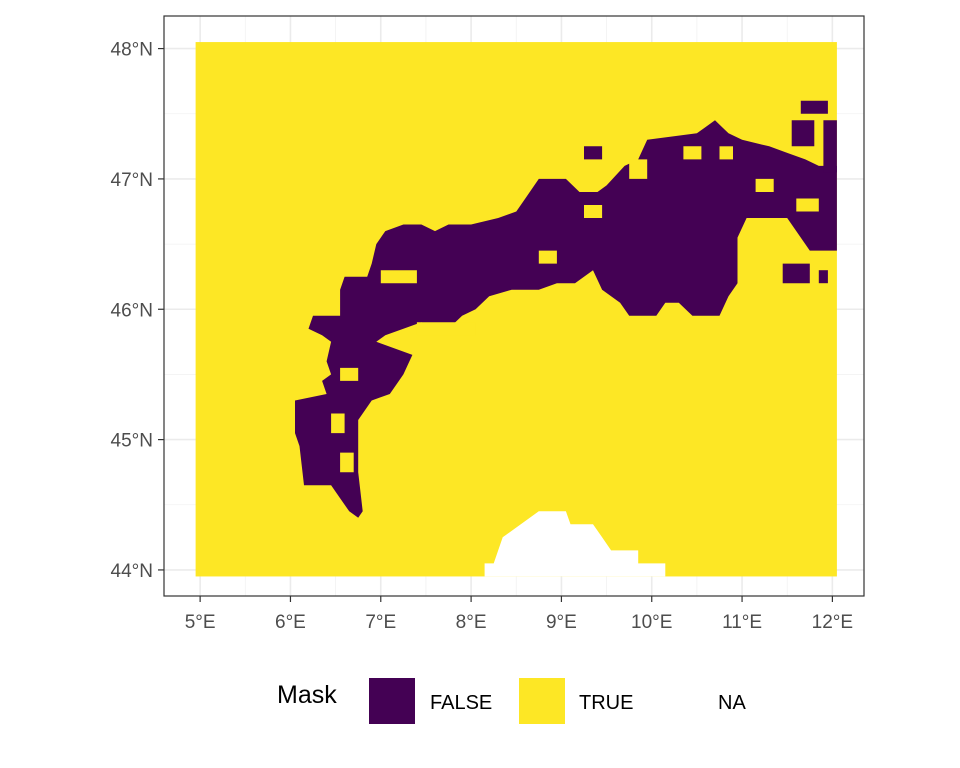  I want to click on x-tick-label: 10°E, so click(651, 622).